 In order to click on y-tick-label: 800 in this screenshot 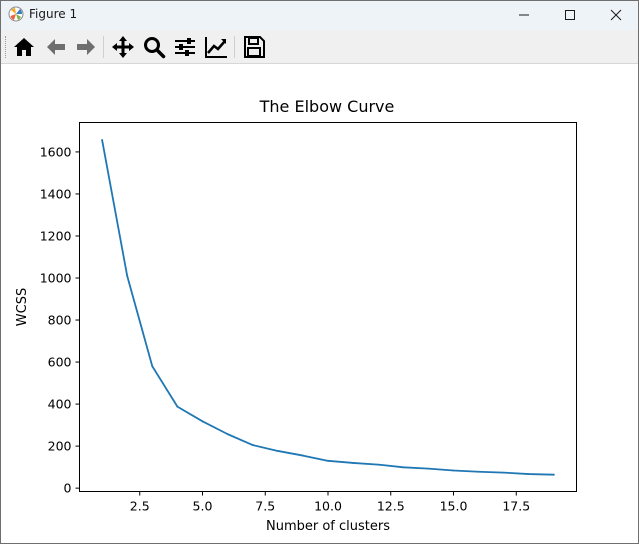, I will do `click(60, 320)`.